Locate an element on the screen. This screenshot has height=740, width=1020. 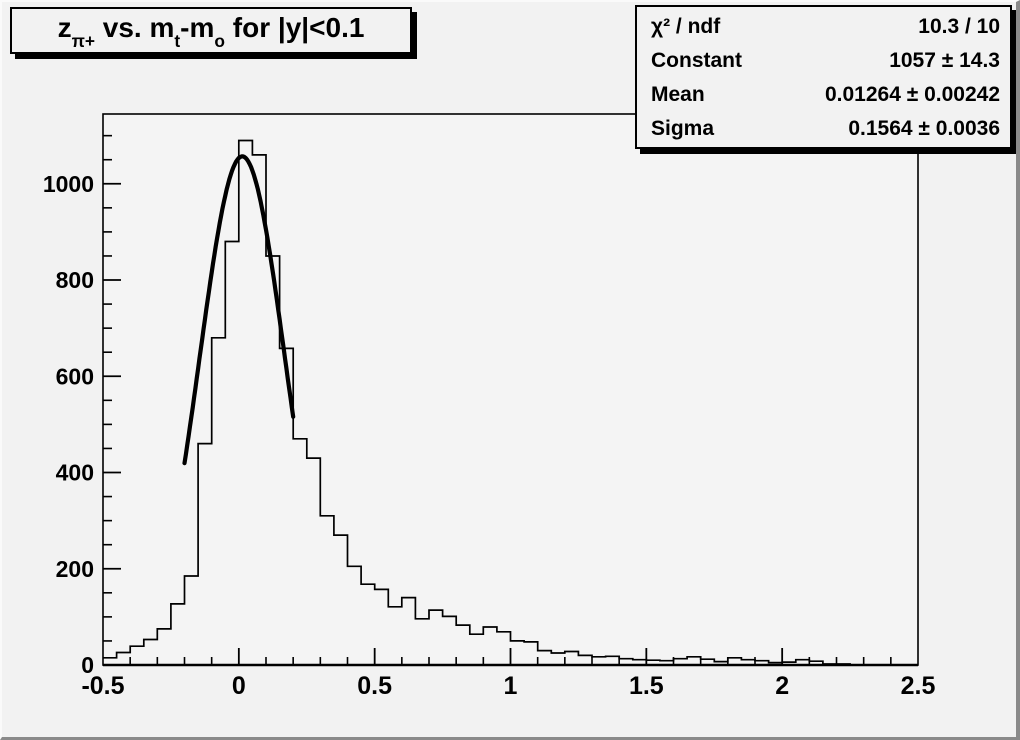
plot-title-text: zπ+ vs. mt-mo for |y|<0.1 is located at coordinates (211, 31).